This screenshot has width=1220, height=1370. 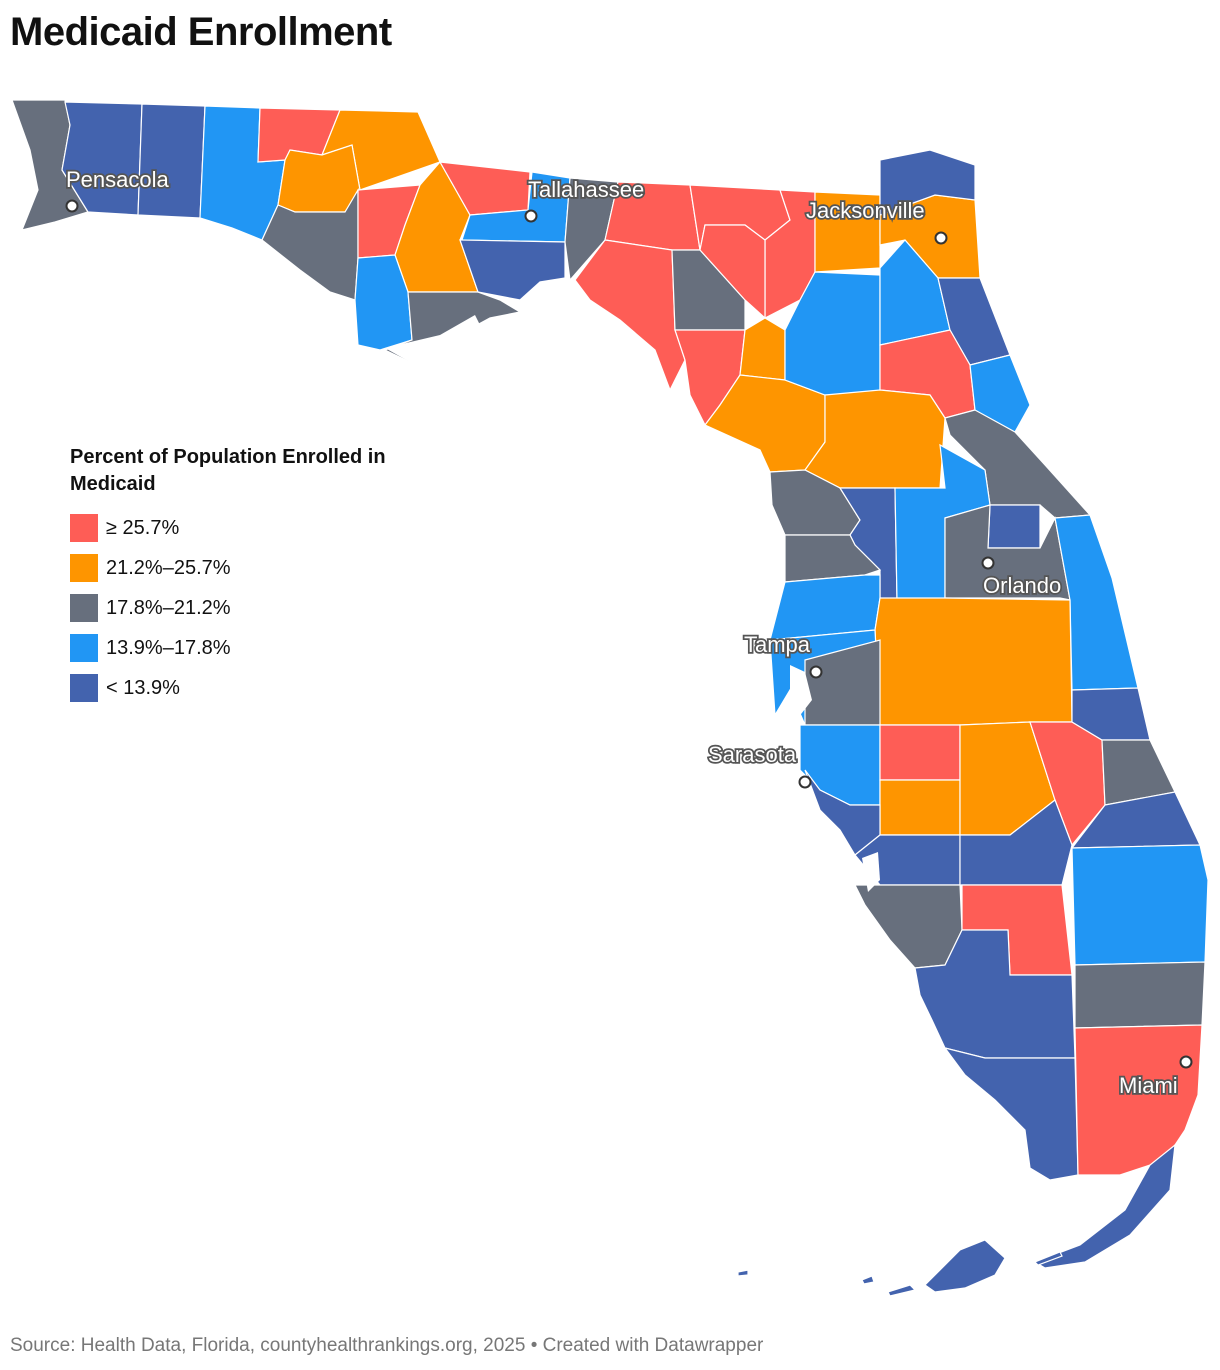 What do you see at coordinates (586, 189) in the screenshot?
I see `city-label-tallahassee: Tallahassee` at bounding box center [586, 189].